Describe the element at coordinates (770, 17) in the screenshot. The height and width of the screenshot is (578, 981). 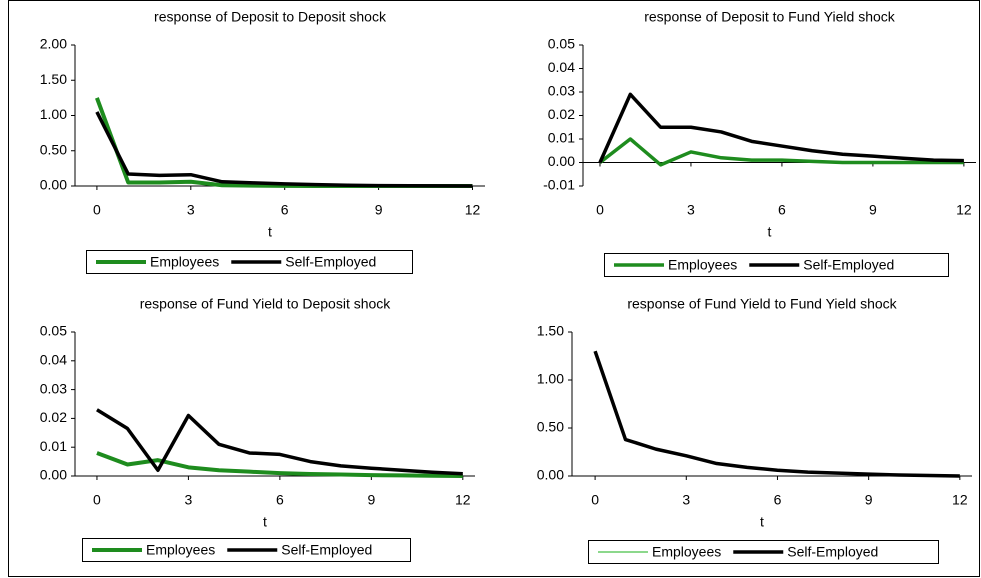
I see `chart-title: response of Deposit to Fund Yield shock` at that location.